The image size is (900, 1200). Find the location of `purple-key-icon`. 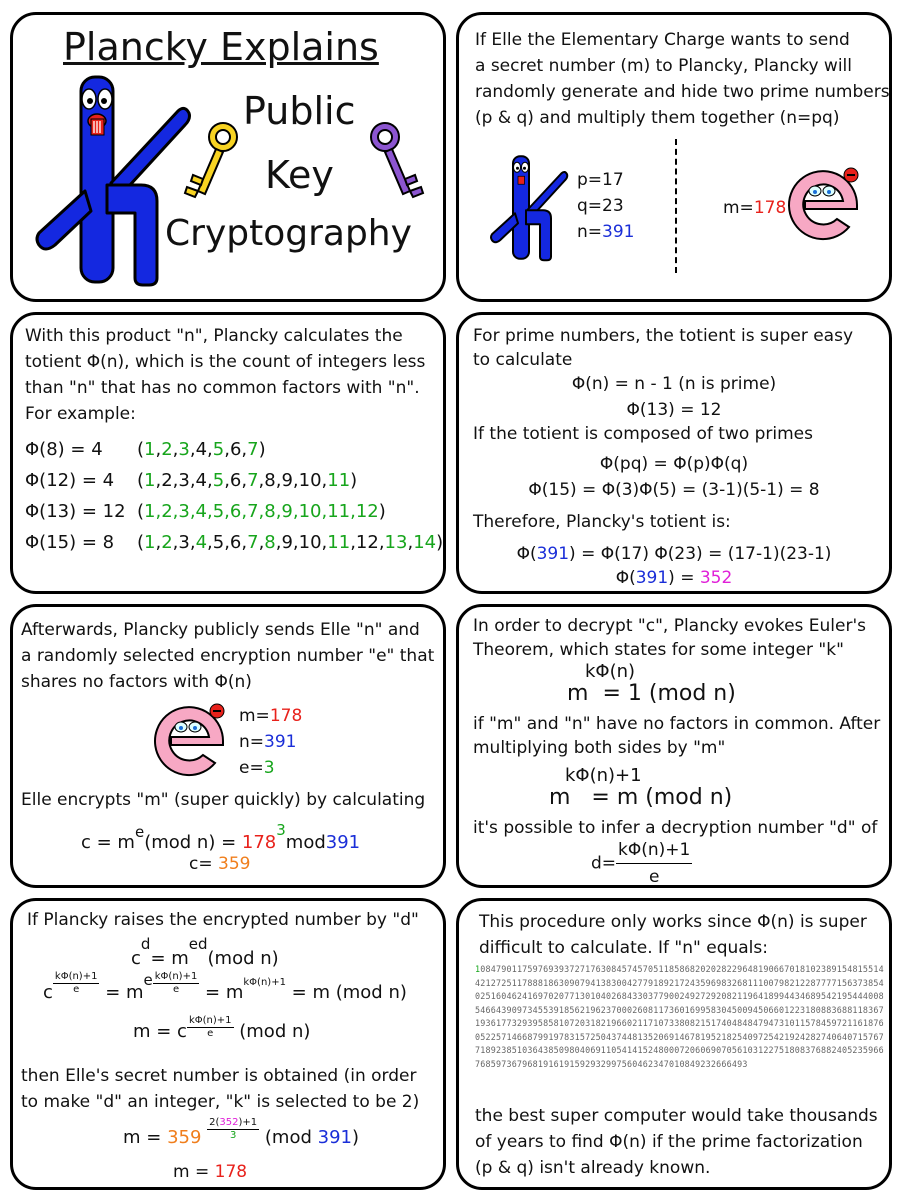

purple-key-icon is located at coordinates (397, 160).